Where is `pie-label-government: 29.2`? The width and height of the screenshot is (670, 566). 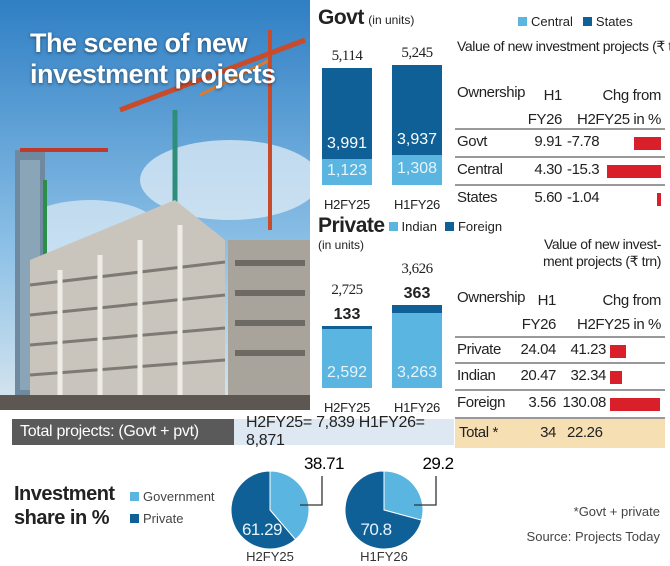
pie-label-government: 29.2 is located at coordinates (437, 463).